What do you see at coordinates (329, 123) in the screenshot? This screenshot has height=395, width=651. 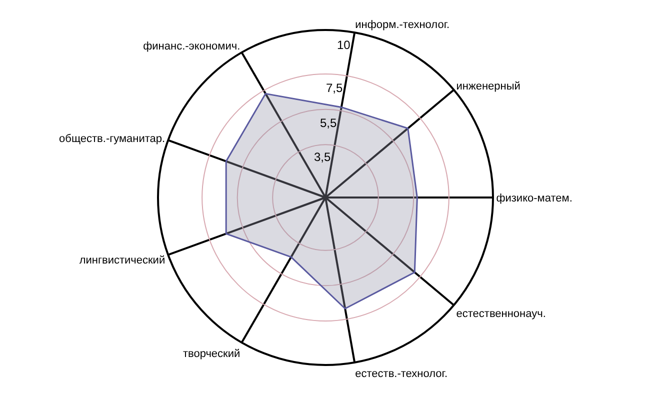 I see `y-tick-label: 5,5` at bounding box center [329, 123].